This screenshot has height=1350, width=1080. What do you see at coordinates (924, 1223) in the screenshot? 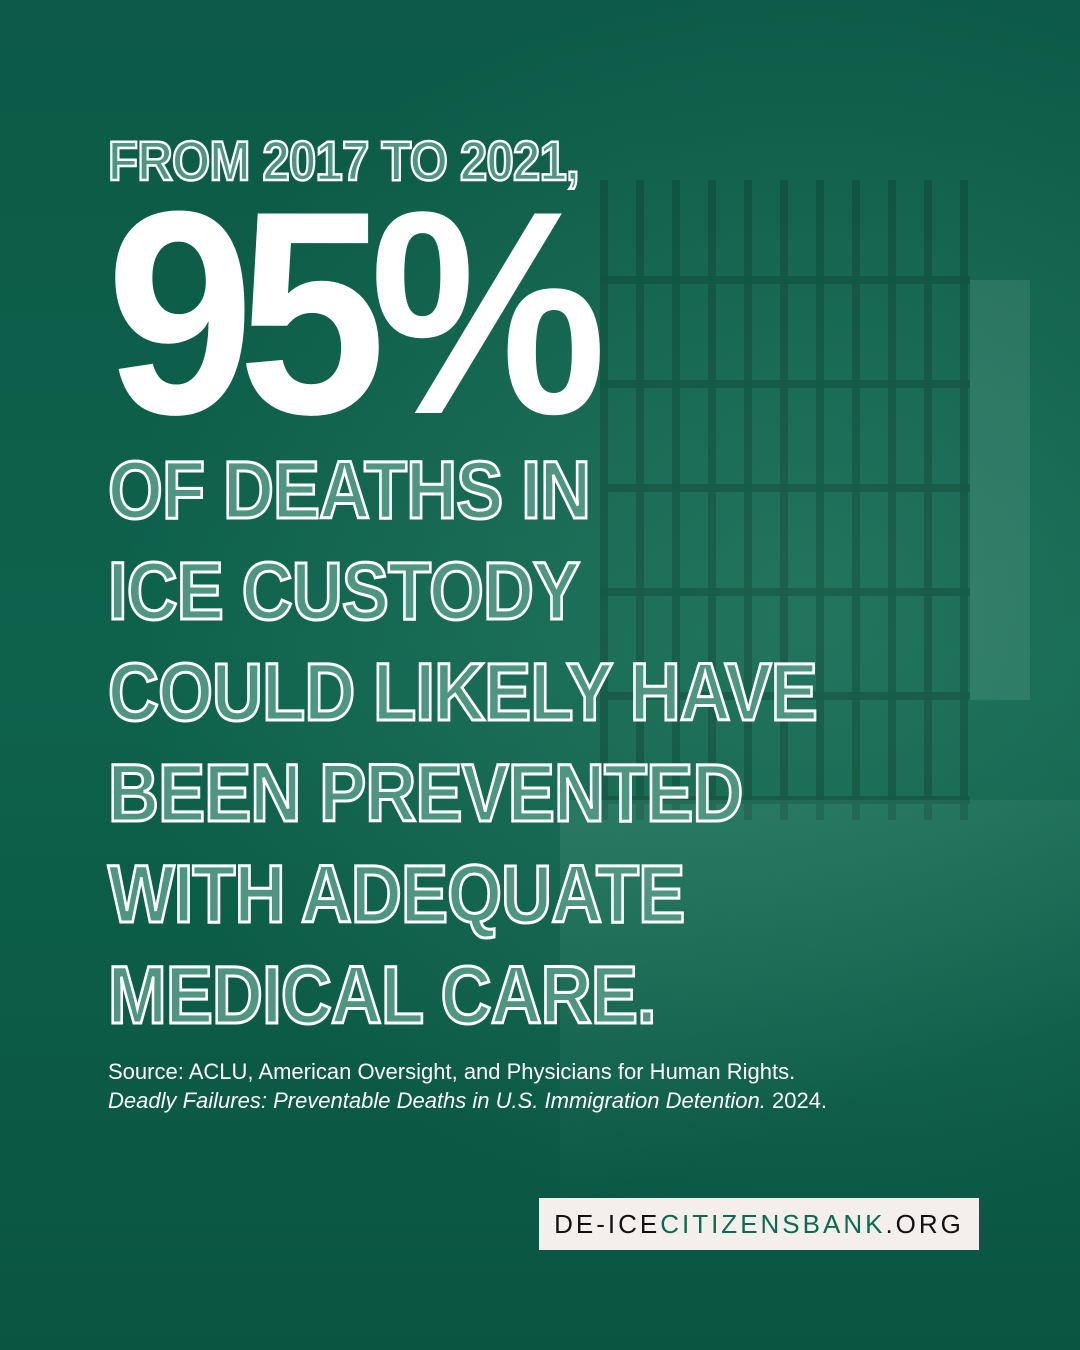
I see `badge-part3: .ORG` at bounding box center [924, 1223].